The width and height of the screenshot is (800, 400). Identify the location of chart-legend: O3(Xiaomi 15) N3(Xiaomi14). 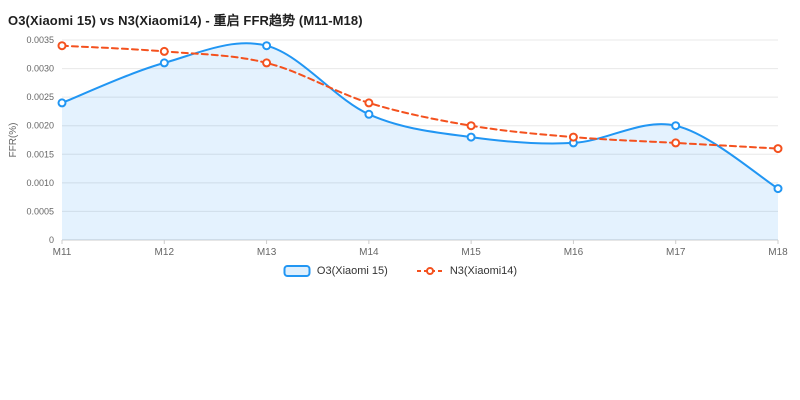
(400, 271).